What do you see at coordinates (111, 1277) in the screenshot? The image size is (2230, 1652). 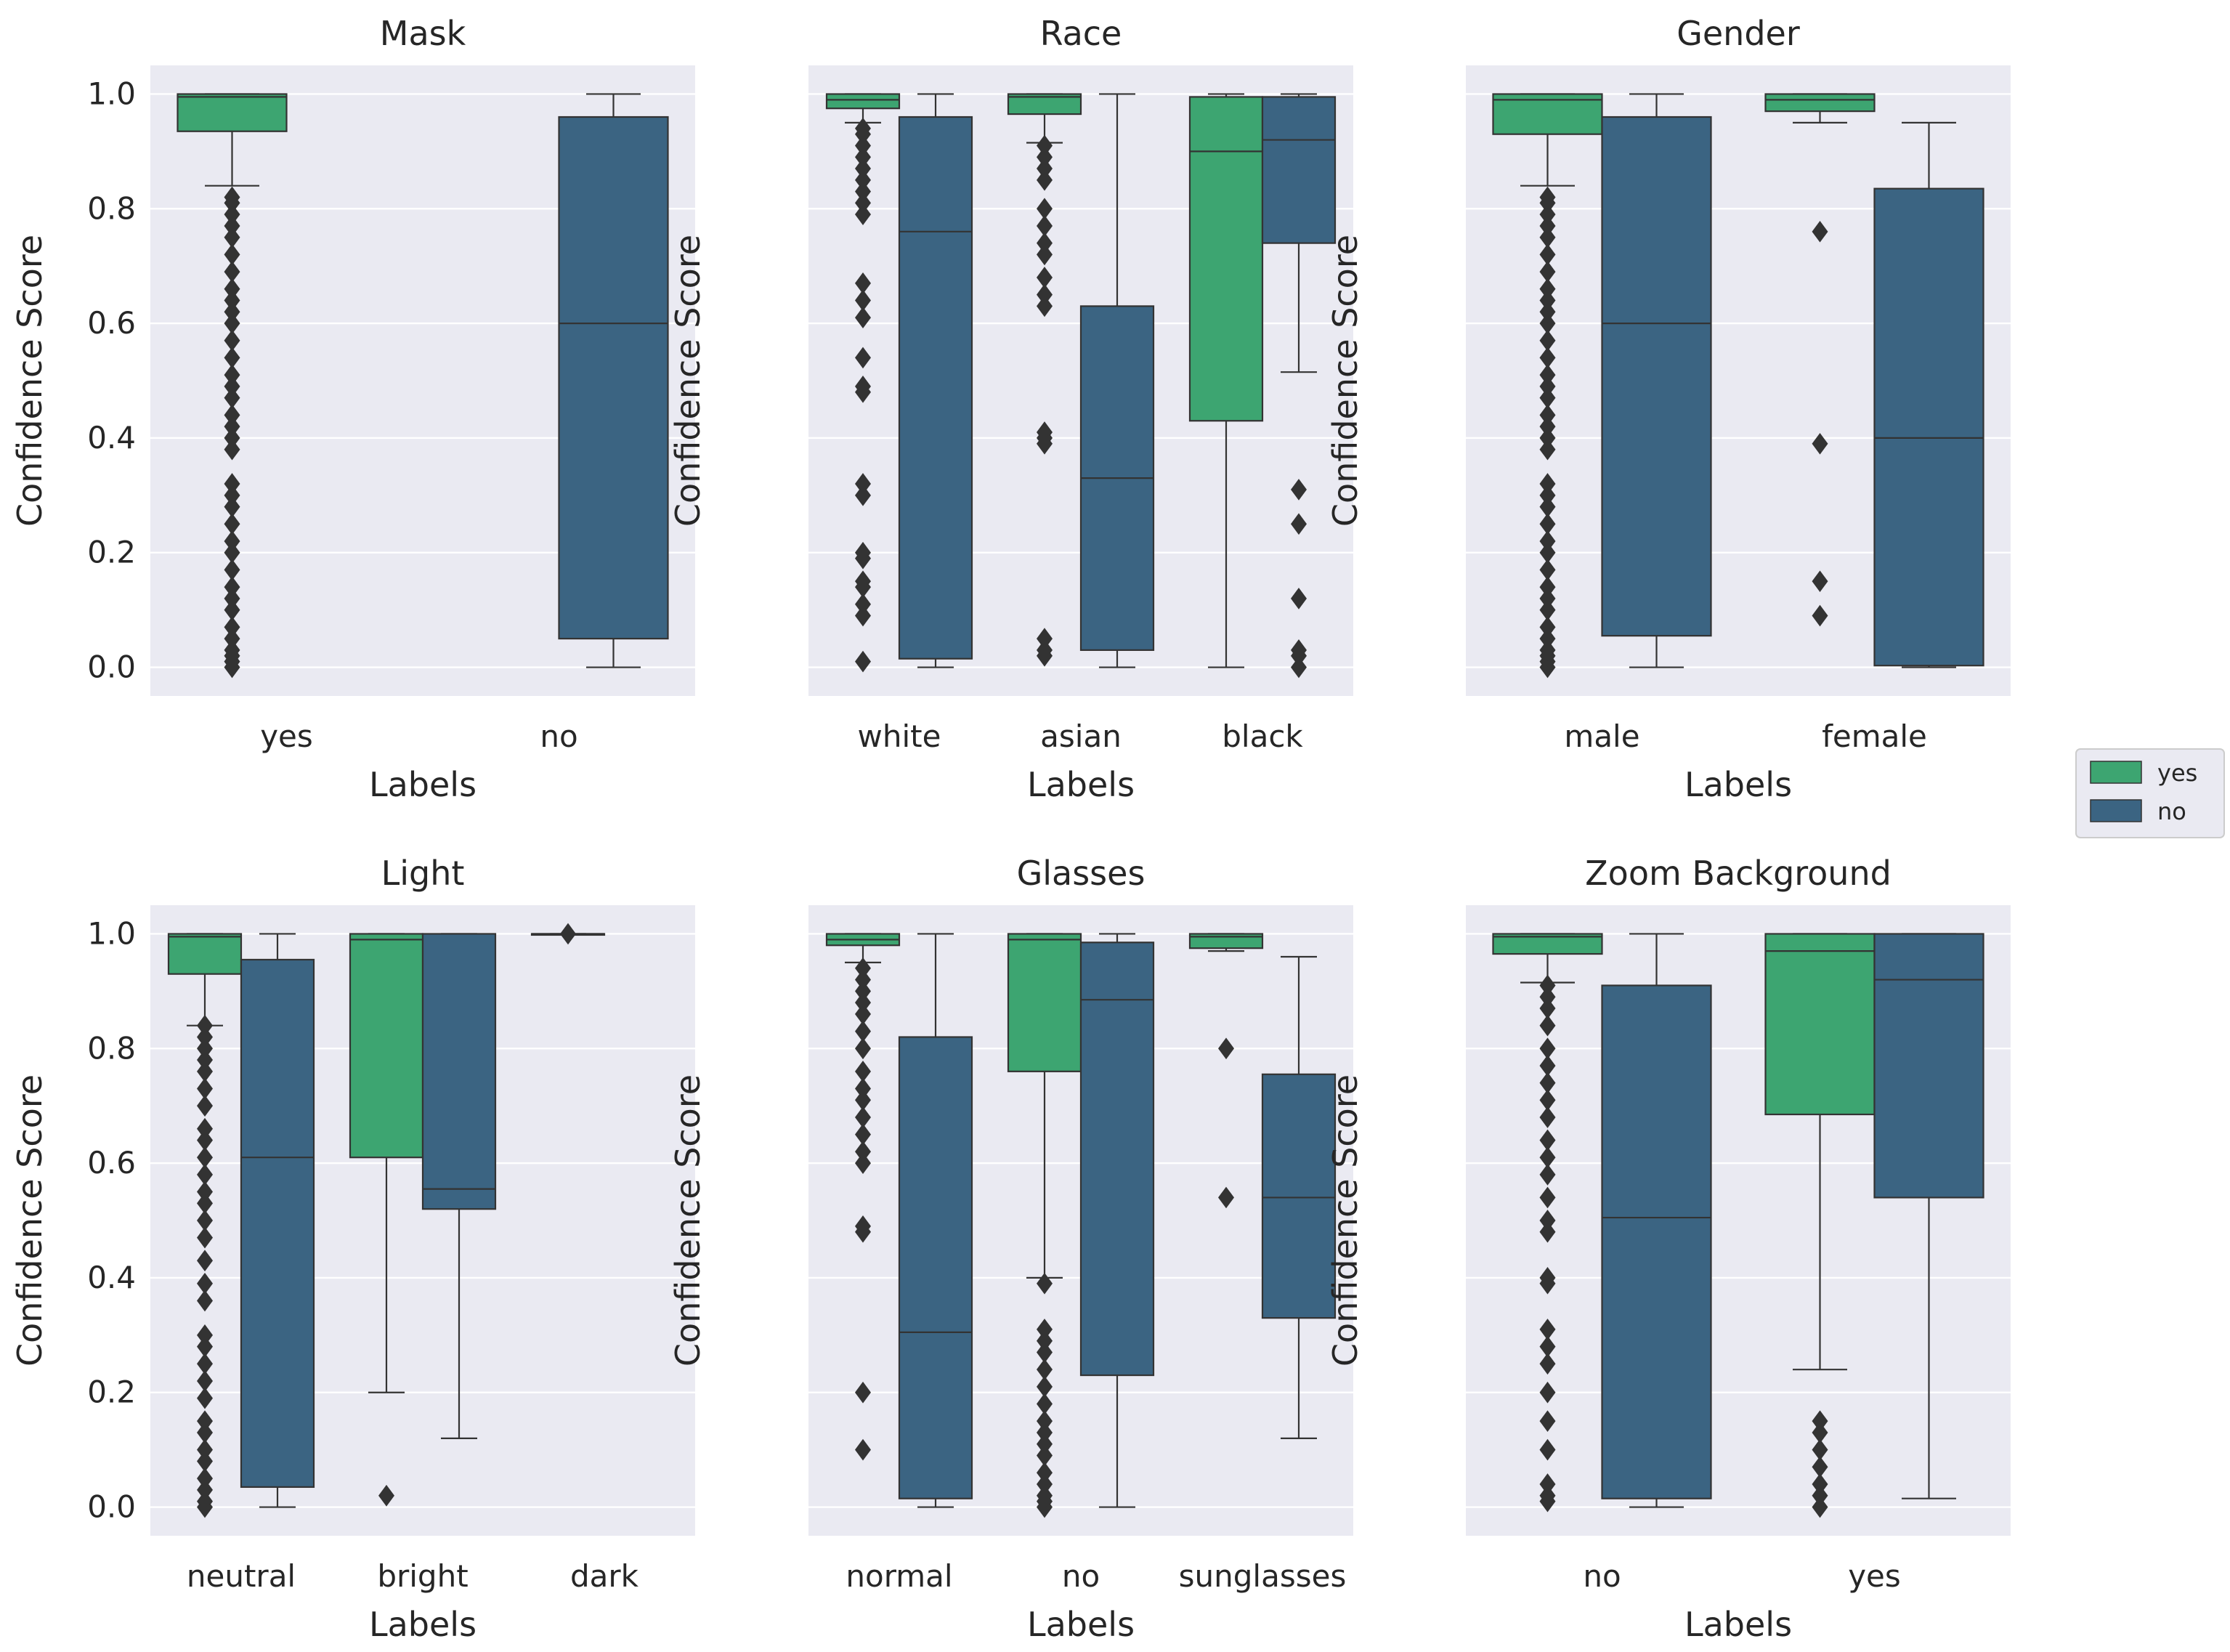 I see `light-ytick-label: 0.4` at bounding box center [111, 1277].